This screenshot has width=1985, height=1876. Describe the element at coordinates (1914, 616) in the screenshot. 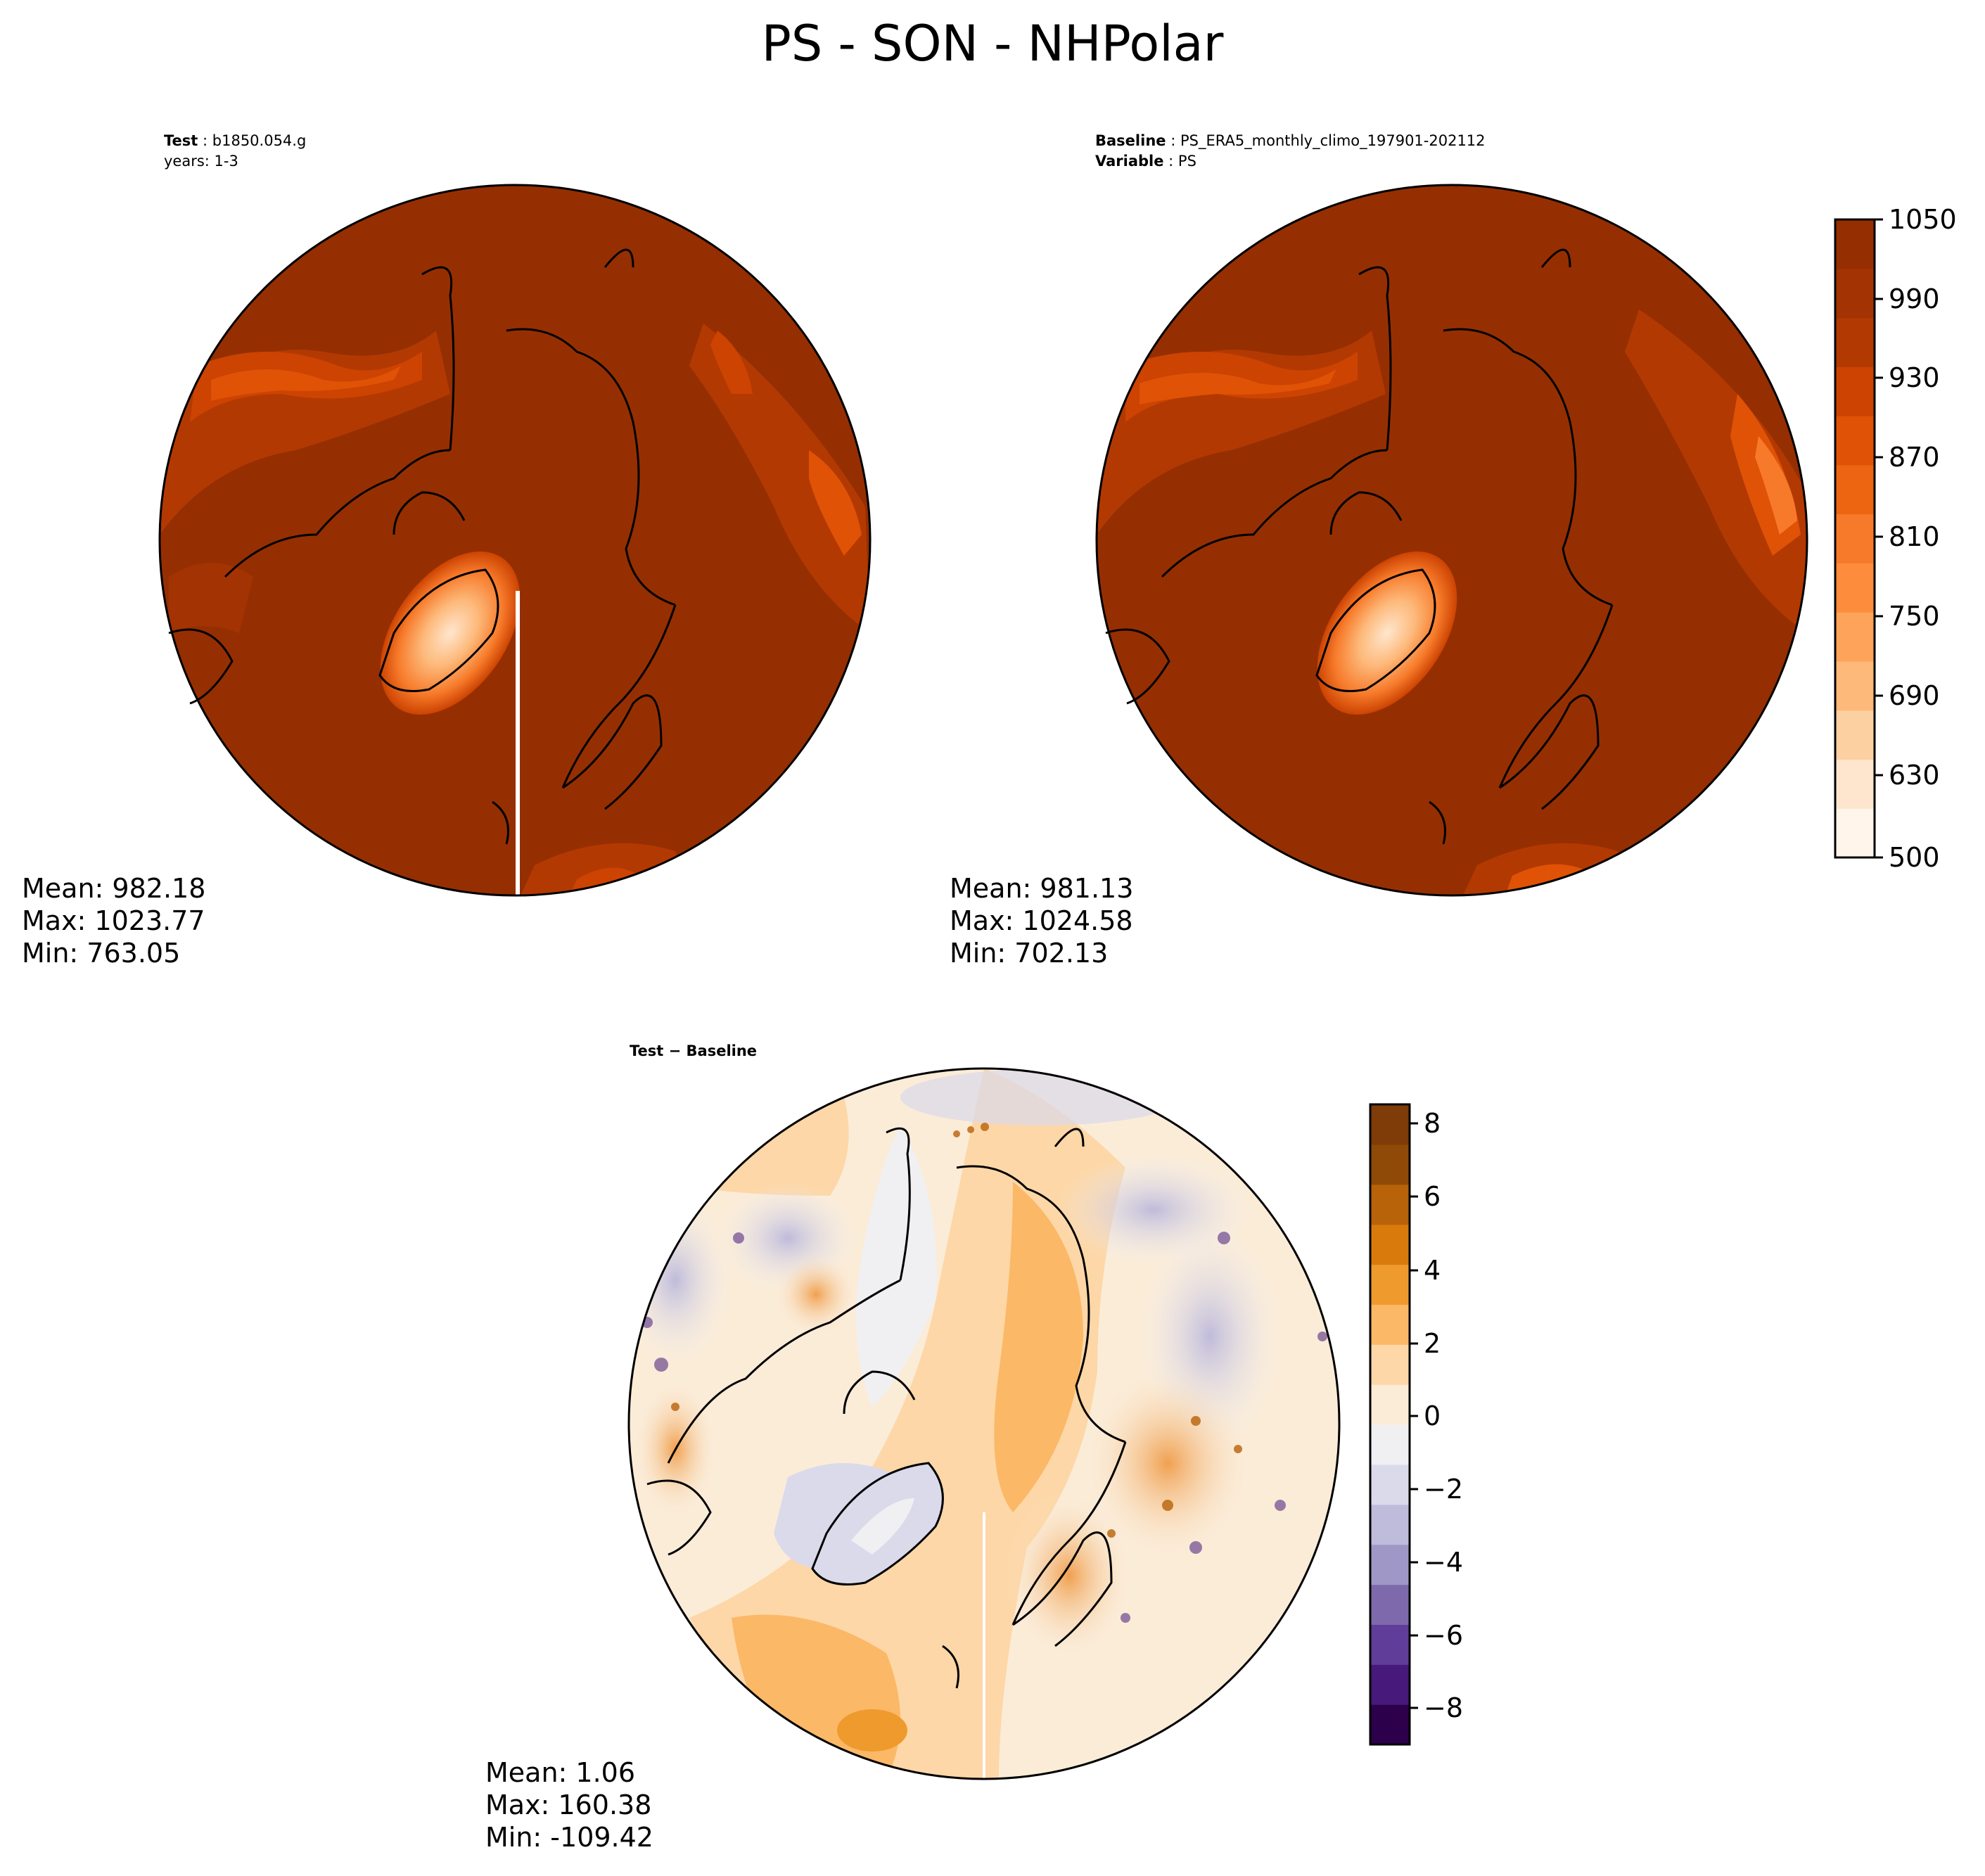

I see `field-colorbar-tick-label: 750` at that location.